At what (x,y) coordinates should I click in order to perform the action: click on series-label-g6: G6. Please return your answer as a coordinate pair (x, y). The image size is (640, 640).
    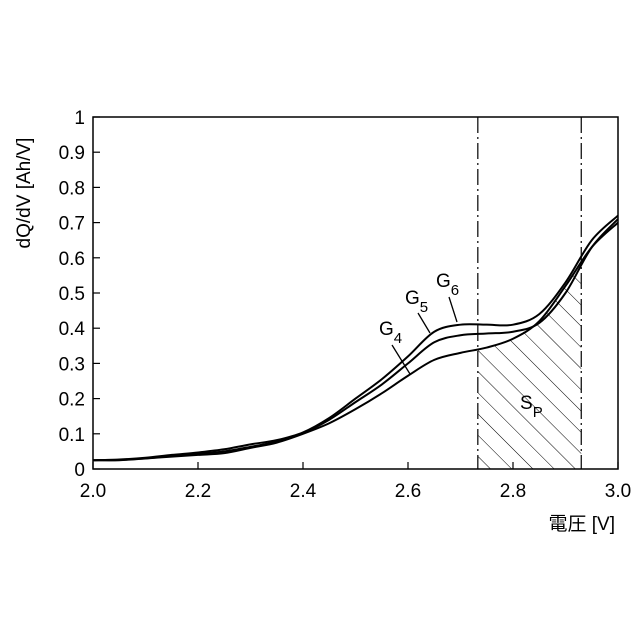
    Looking at the image, I should click on (447, 285).